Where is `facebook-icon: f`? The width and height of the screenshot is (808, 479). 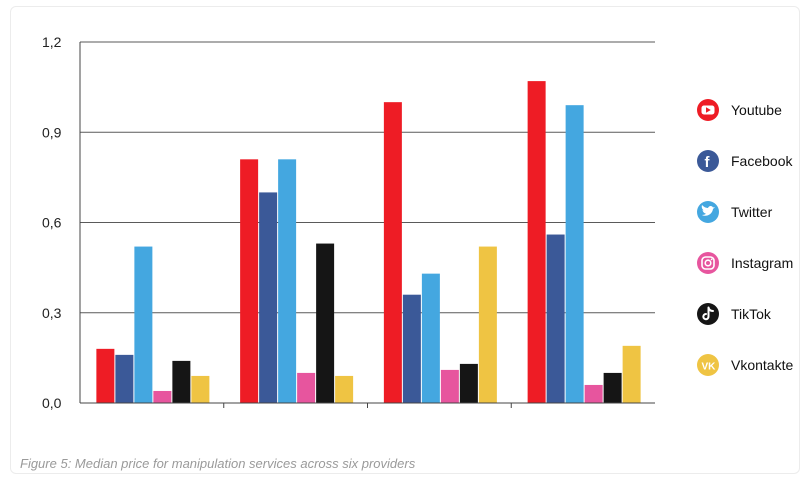
facebook-icon: f is located at coordinates (708, 161).